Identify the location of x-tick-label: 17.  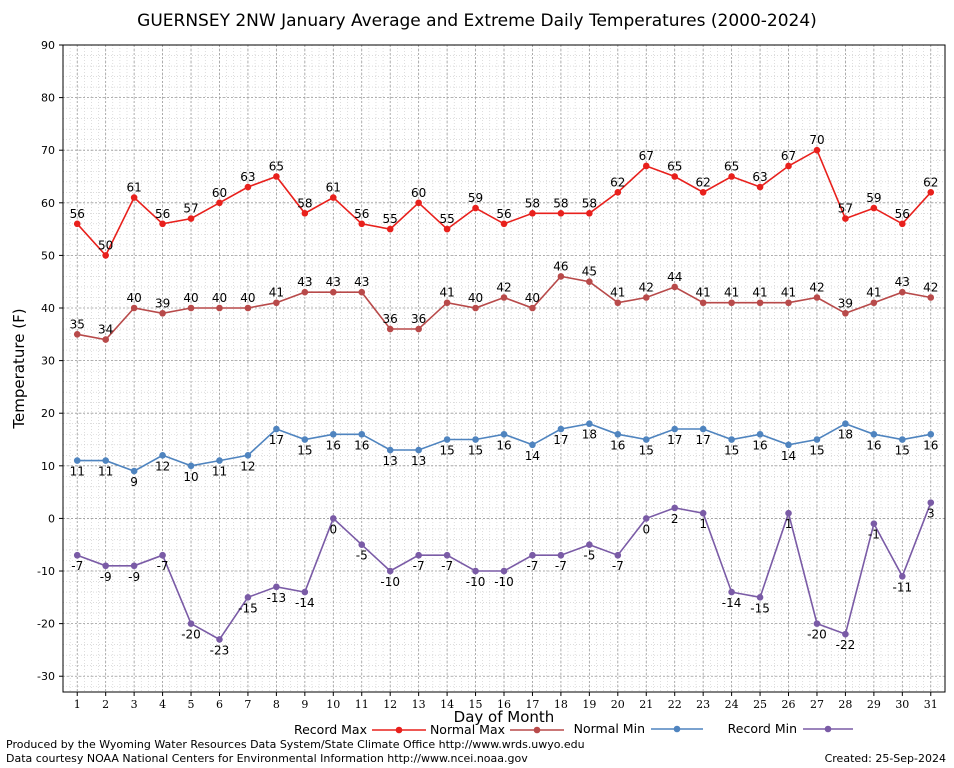
(532, 704).